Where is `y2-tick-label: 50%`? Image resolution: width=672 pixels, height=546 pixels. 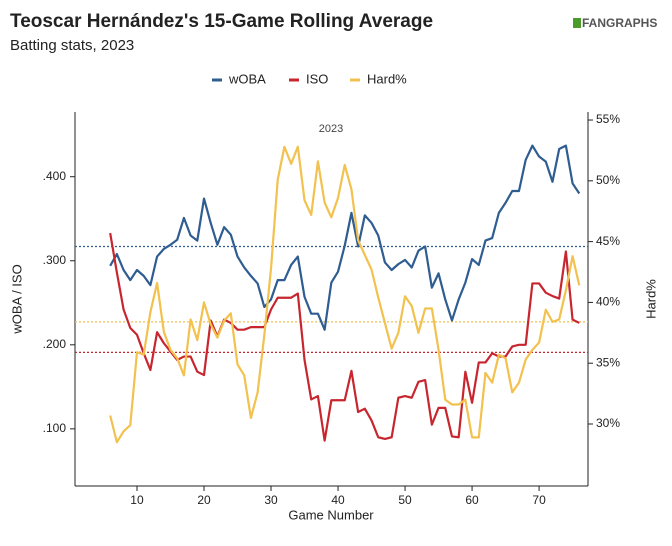
y2-tick-label: 50% is located at coordinates (608, 180).